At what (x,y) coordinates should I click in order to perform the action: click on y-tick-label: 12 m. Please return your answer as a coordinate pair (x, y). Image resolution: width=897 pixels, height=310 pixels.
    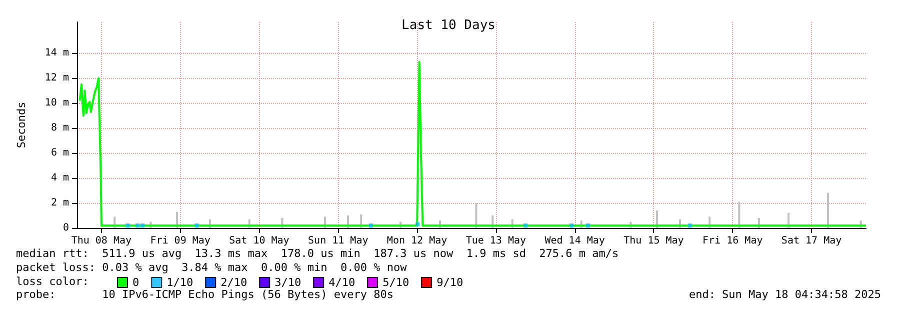
    Looking at the image, I should click on (56, 78).